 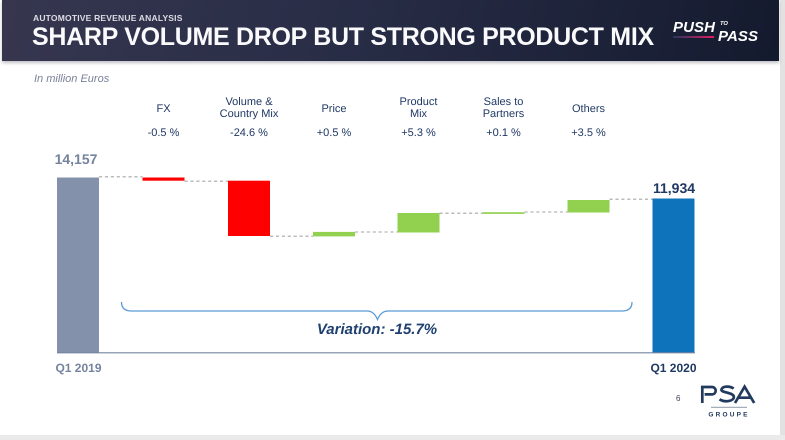 What do you see at coordinates (249, 133) in the screenshot?
I see `svg-text: -24.6 %` at bounding box center [249, 133].